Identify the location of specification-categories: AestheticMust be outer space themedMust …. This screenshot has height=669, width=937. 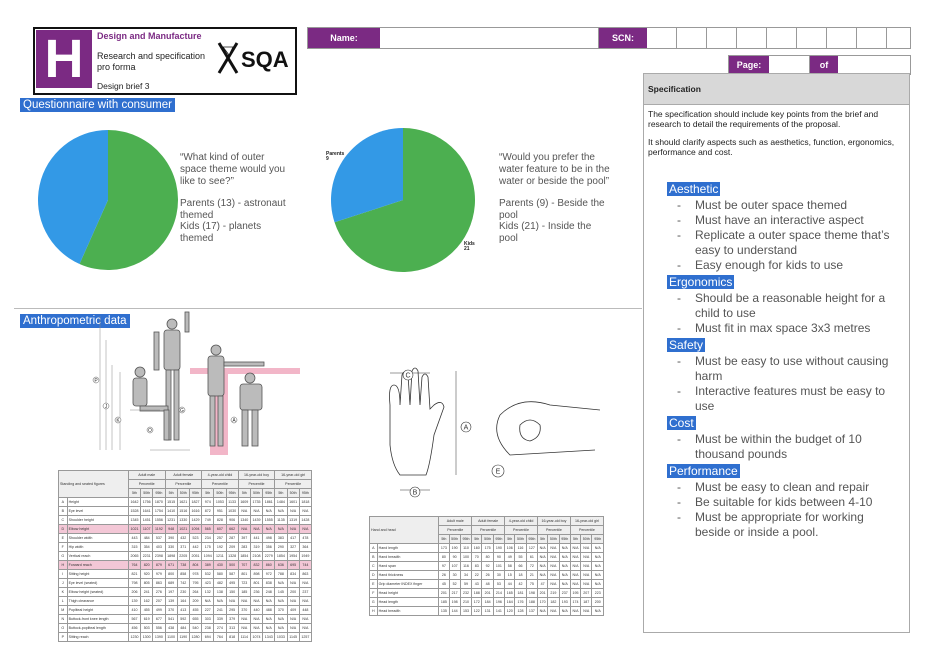
(784, 360).